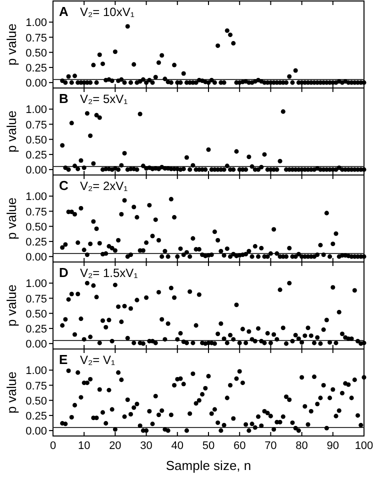  I want to click on x-axis-title: Sample size, n, so click(209, 465).